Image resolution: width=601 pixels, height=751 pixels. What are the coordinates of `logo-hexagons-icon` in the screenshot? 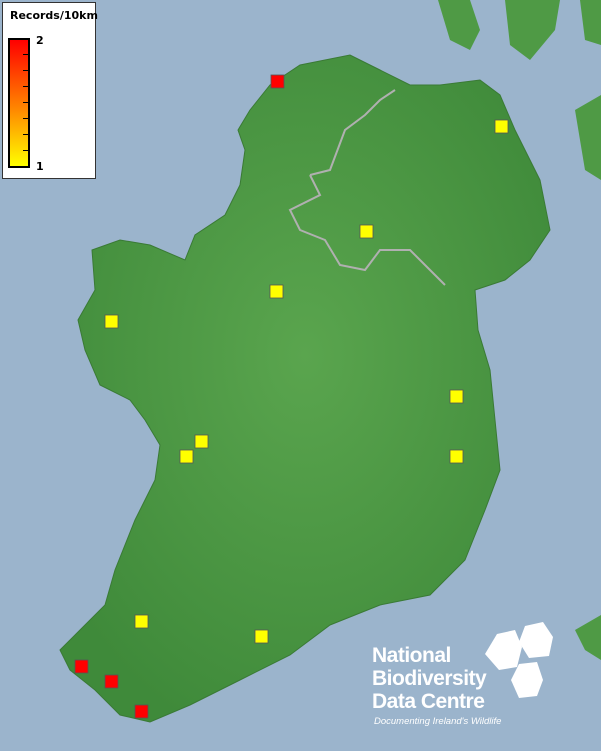 It's located at (519, 660).